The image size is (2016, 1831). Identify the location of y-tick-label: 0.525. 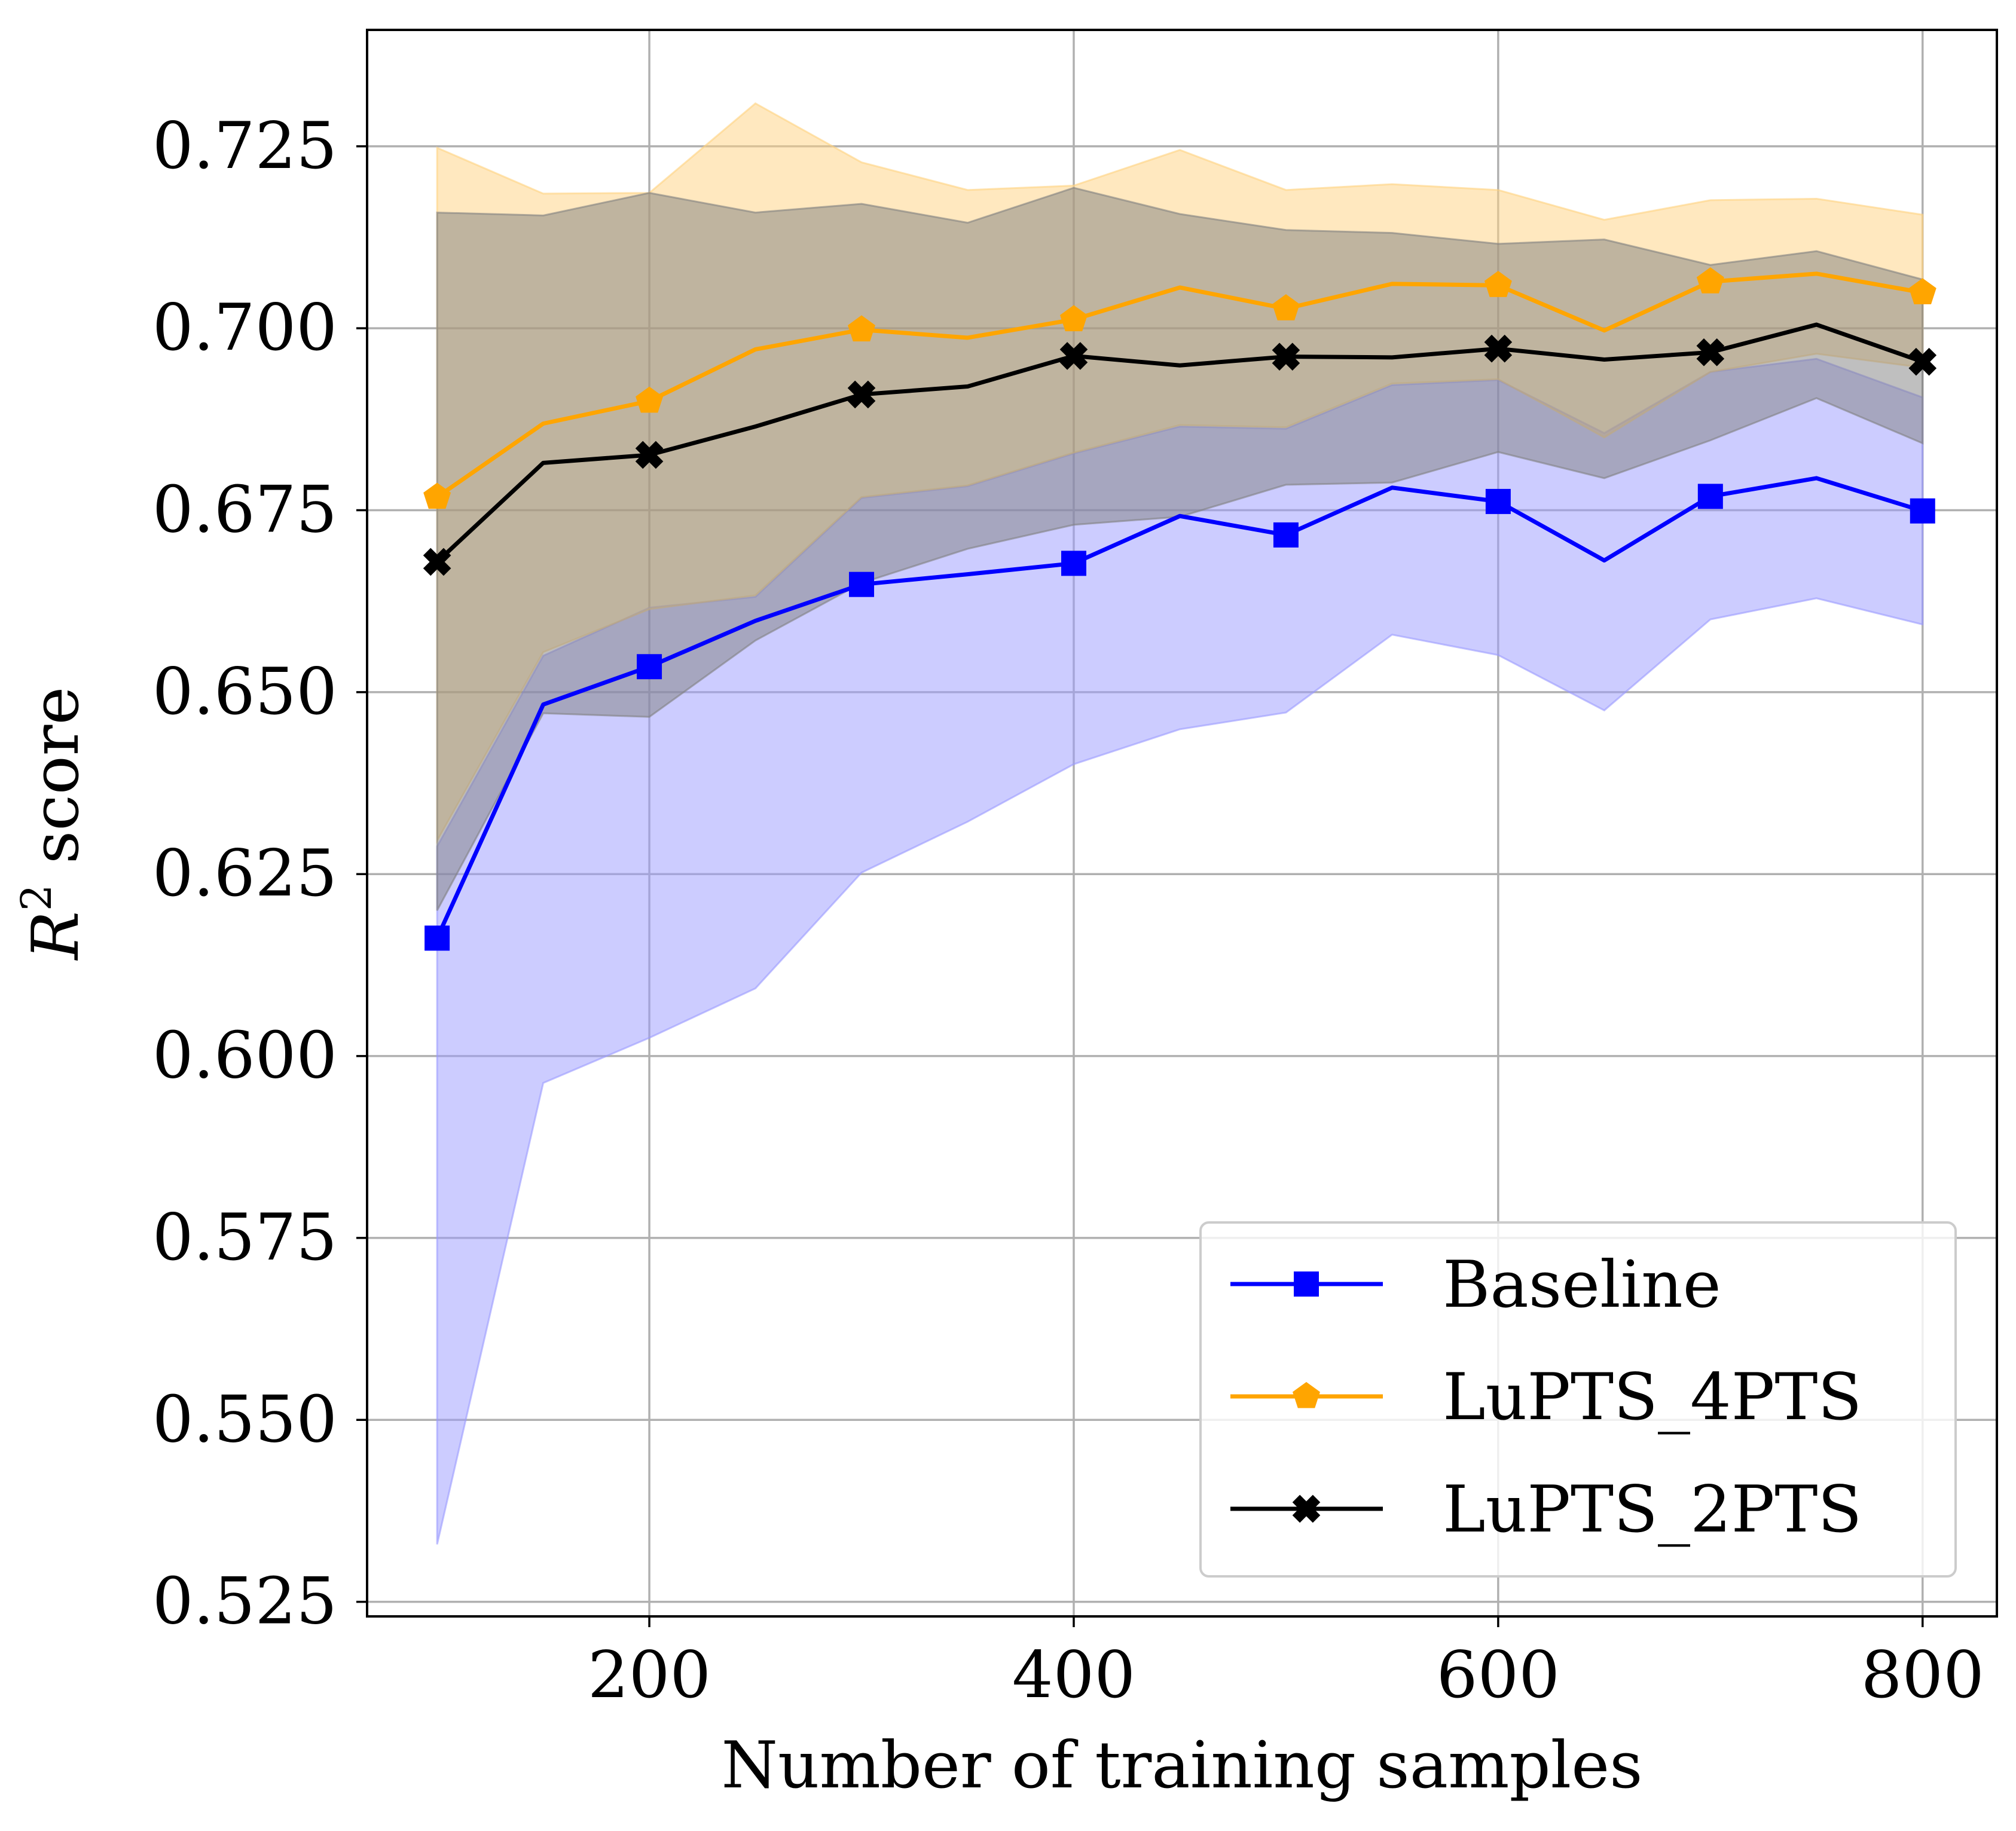
(244, 1601).